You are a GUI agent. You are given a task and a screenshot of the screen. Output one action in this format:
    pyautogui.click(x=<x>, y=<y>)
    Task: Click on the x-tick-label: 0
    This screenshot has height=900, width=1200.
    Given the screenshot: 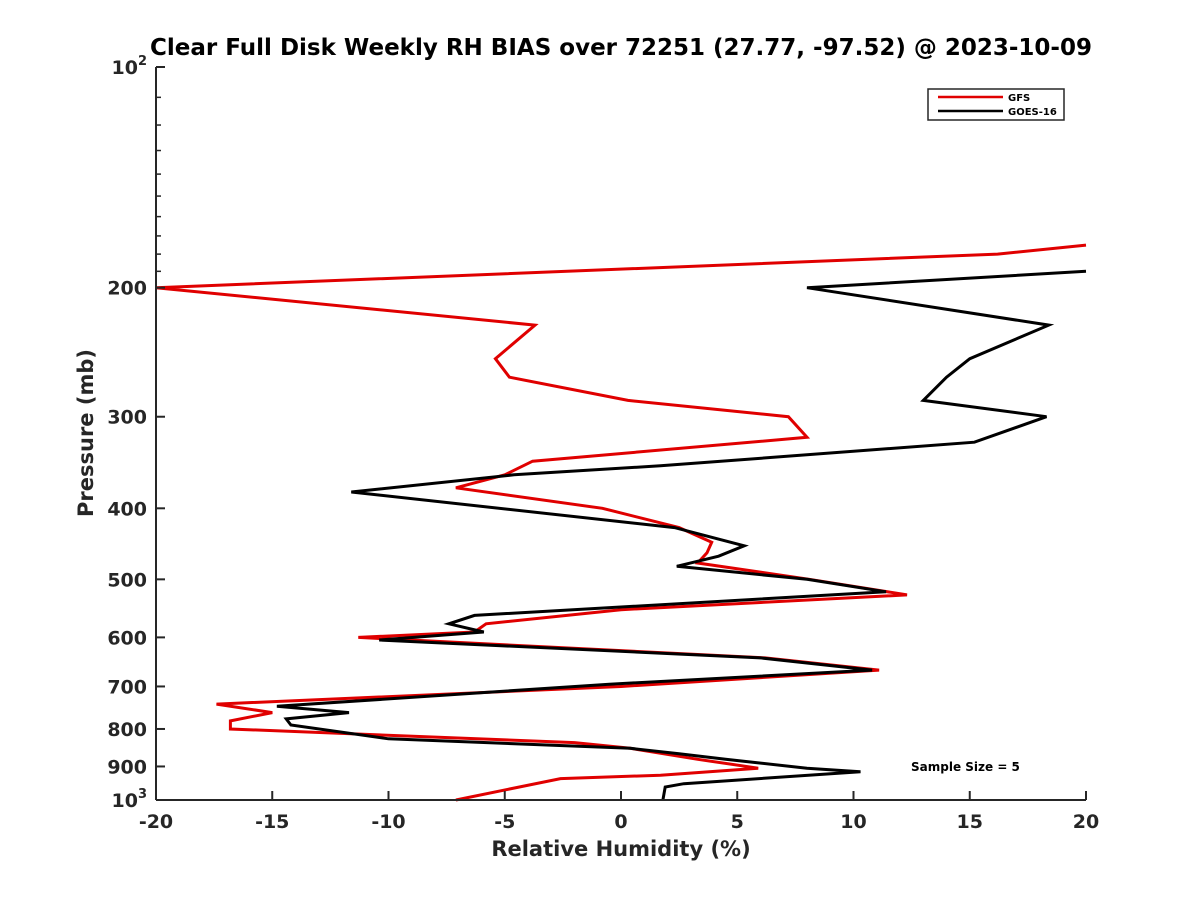 What is the action you would take?
    pyautogui.click(x=620, y=822)
    